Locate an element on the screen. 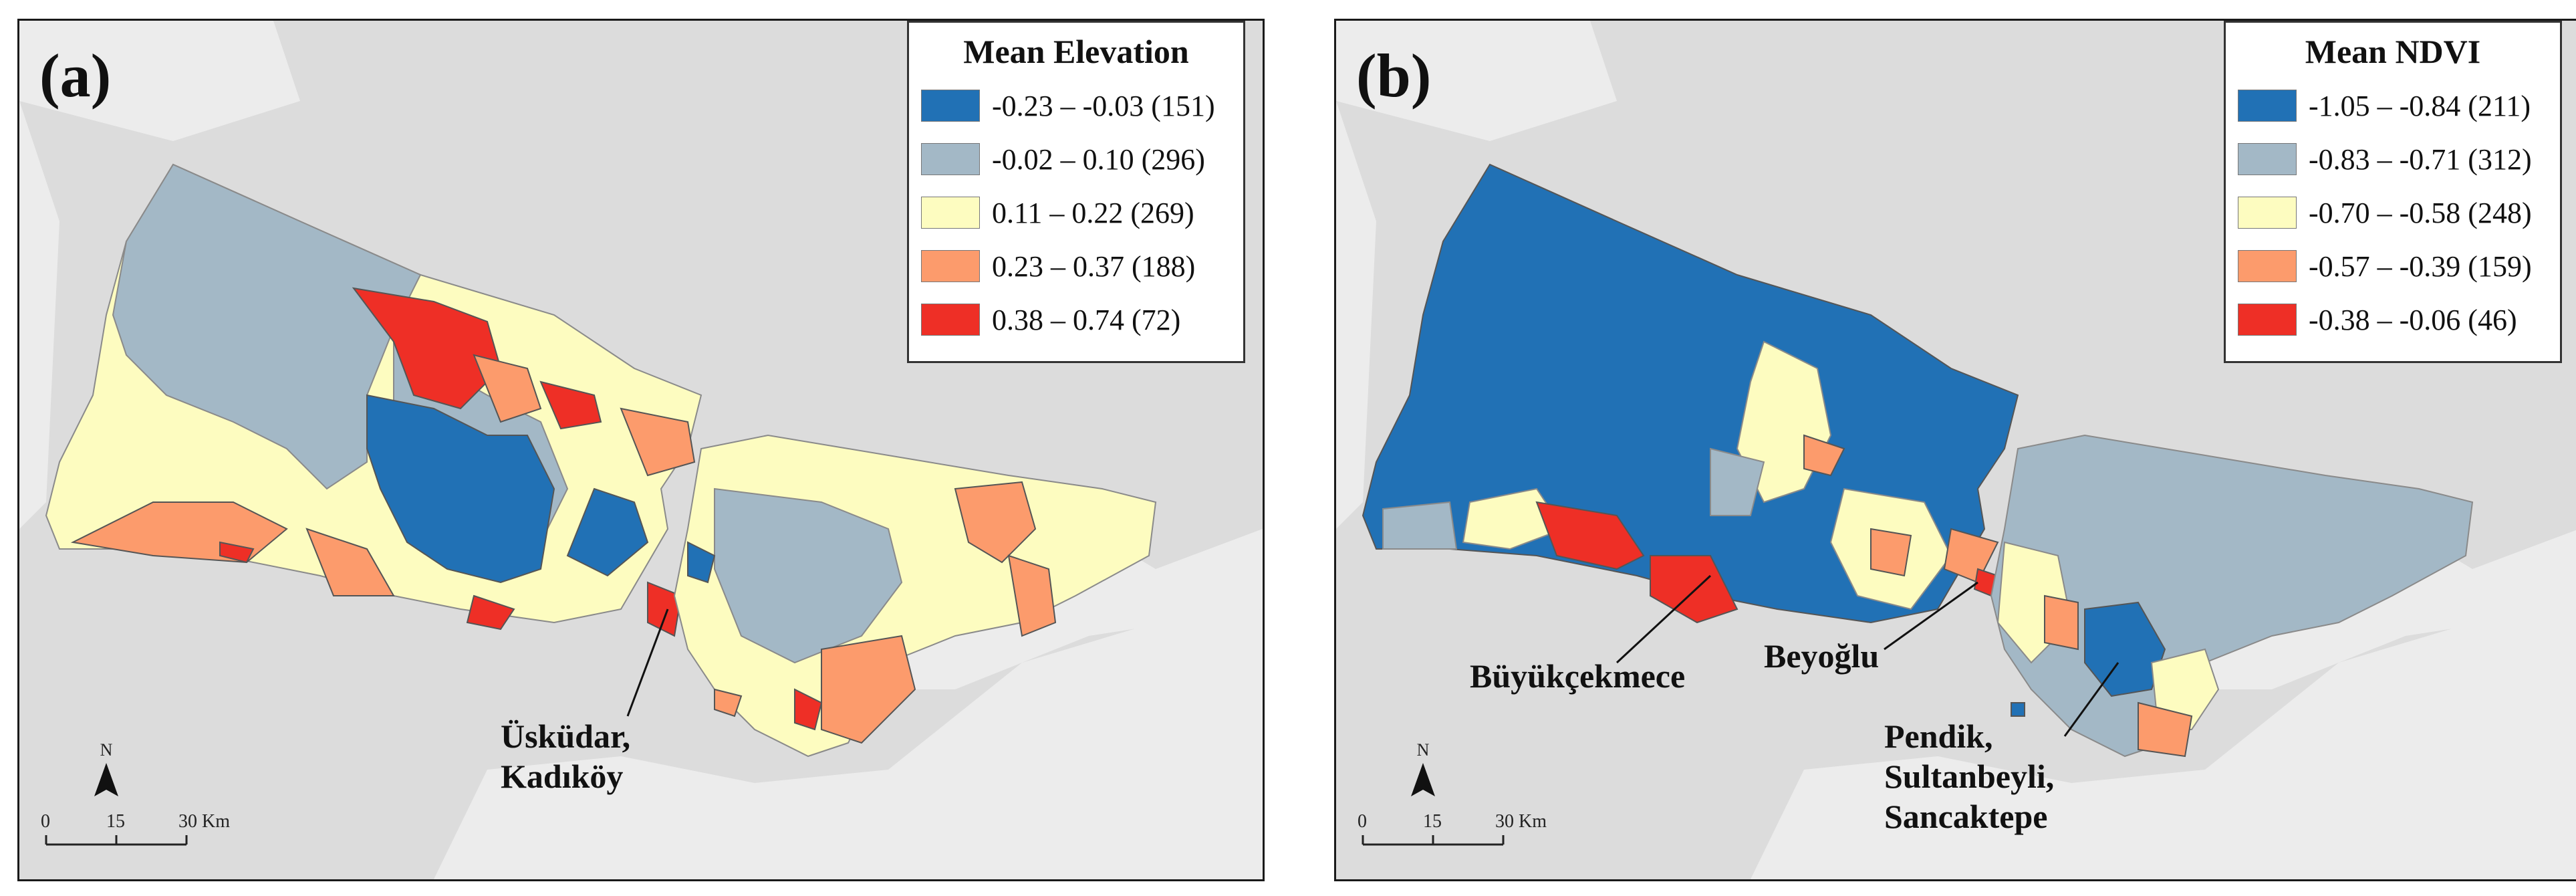 This screenshot has height=896, width=2576. legend-label: -0.83 – -0.71 (312) is located at coordinates (2420, 159).